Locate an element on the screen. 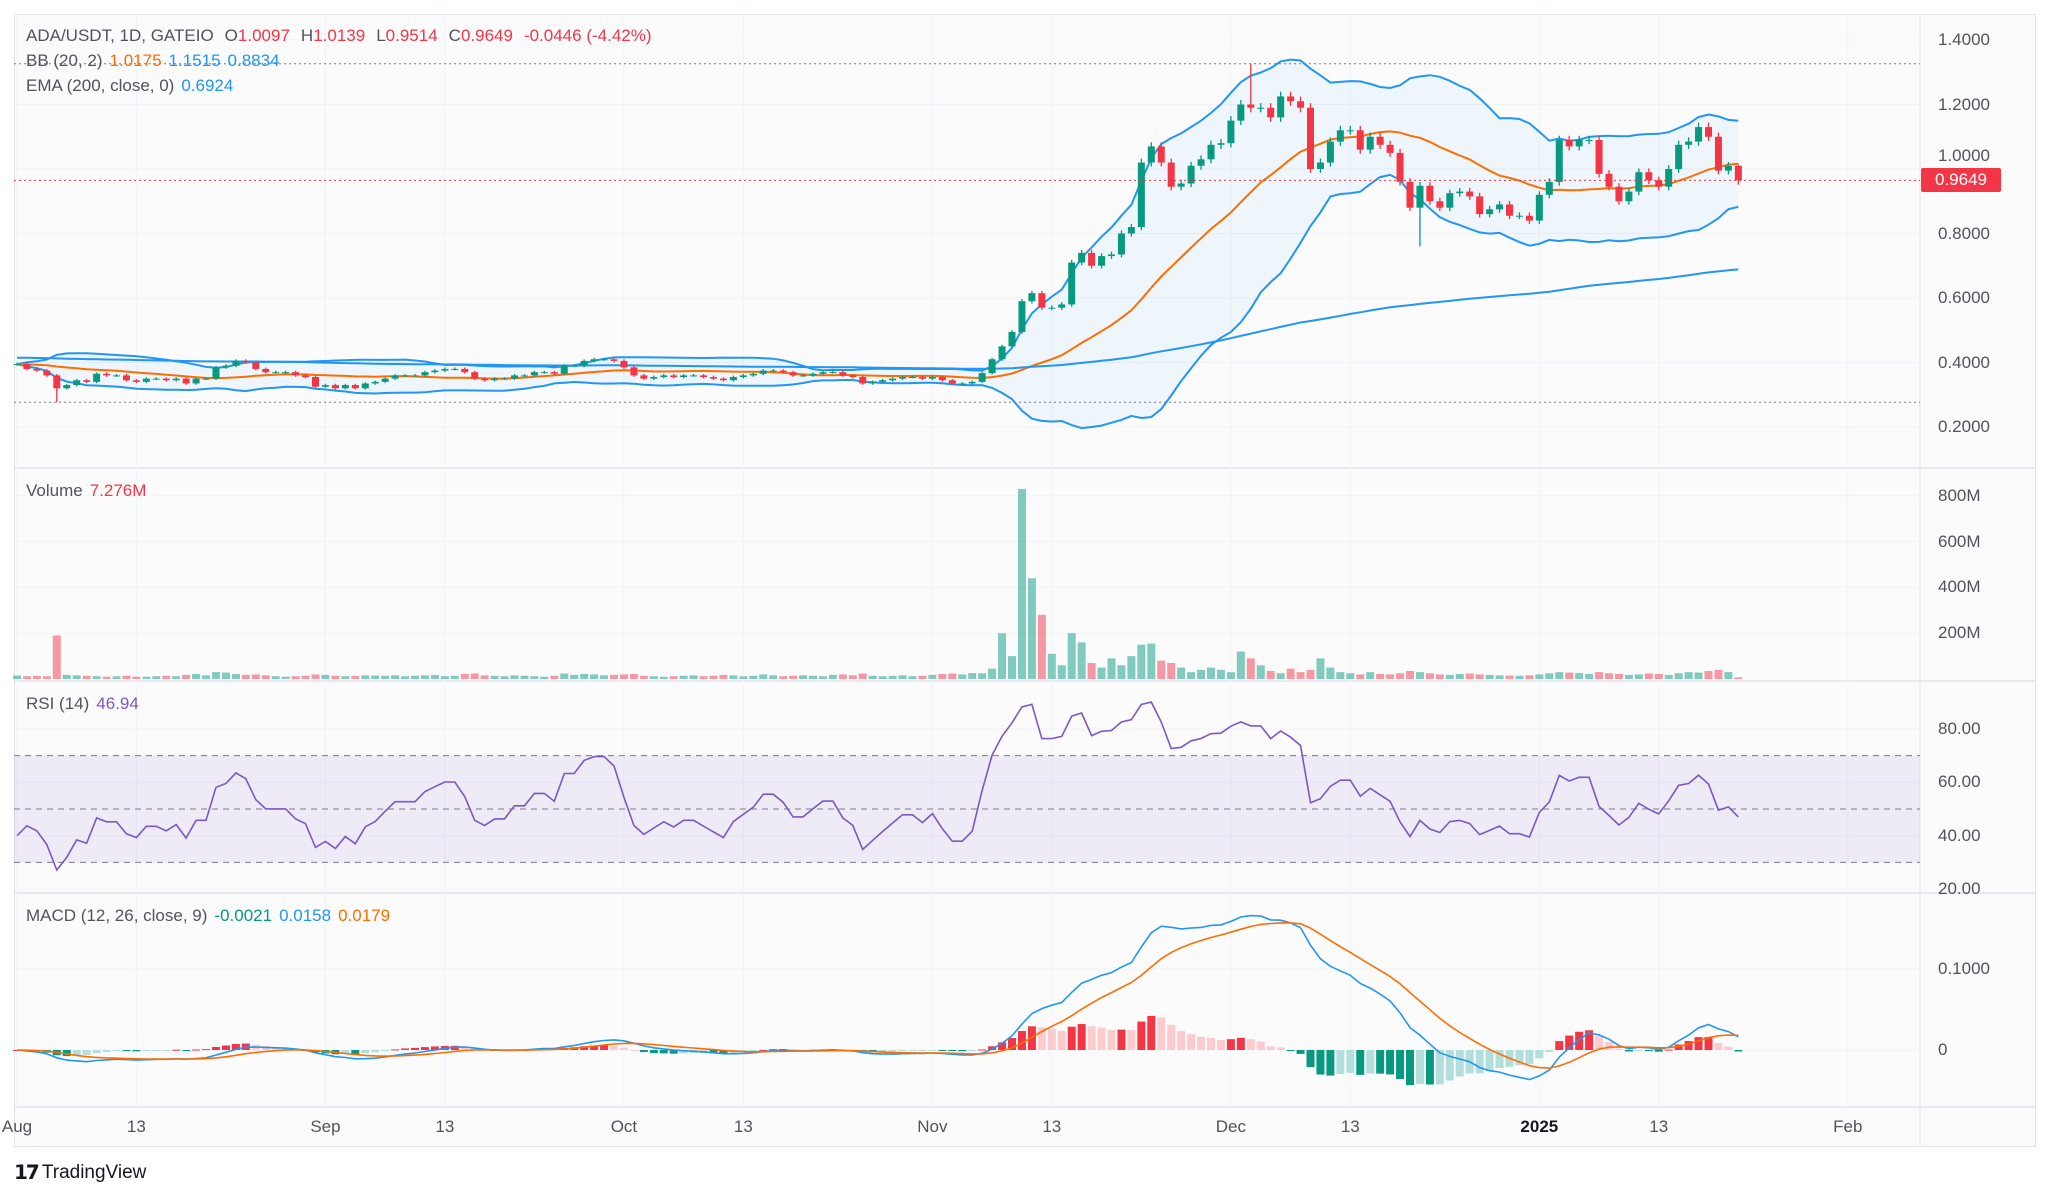 This screenshot has width=2048, height=1198. time-tick-label: 13 is located at coordinates (136, 1126).